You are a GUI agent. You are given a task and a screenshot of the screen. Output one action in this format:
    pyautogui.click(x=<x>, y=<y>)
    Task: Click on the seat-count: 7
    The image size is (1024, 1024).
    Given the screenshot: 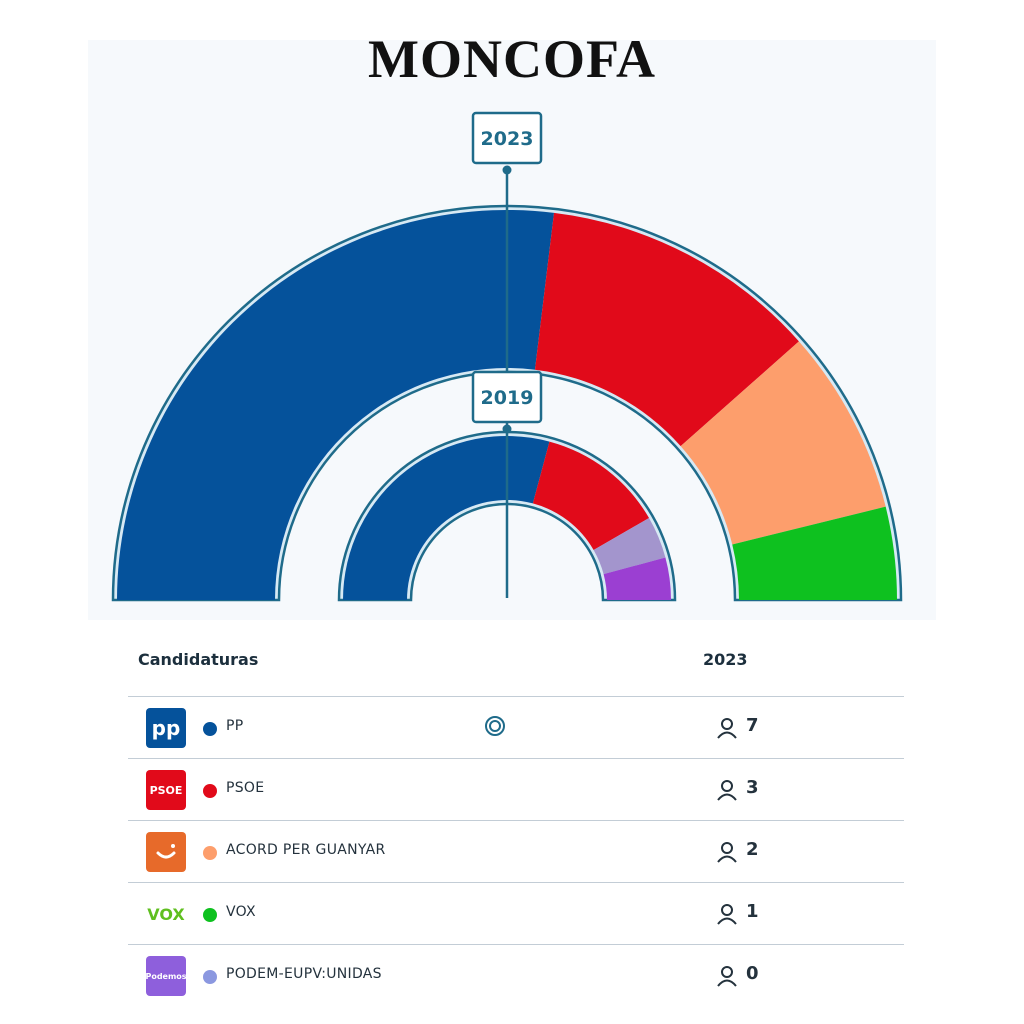 What is the action you would take?
    pyautogui.click(x=752, y=725)
    